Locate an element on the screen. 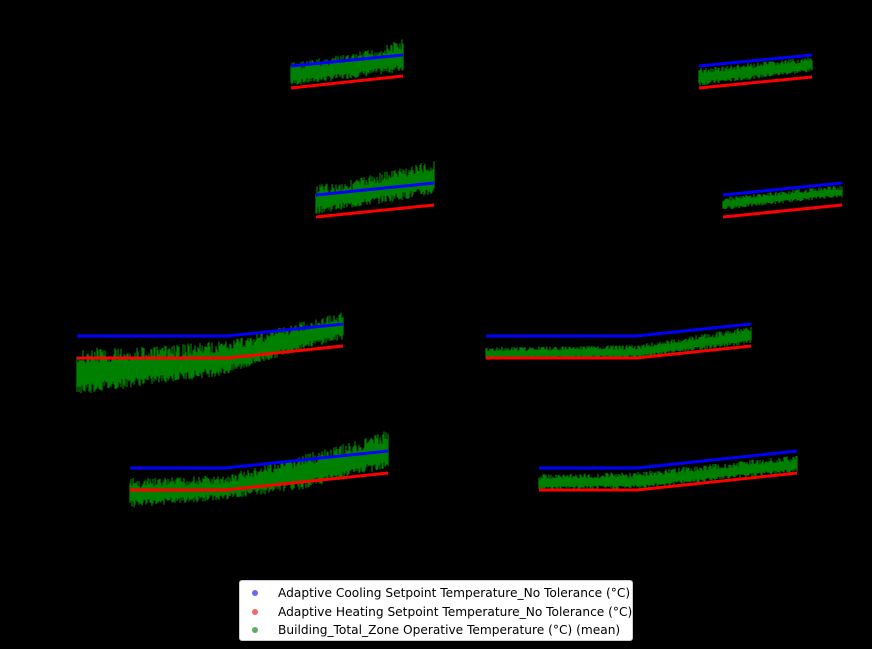 This screenshot has height=649, width=872. operative-marker-icon is located at coordinates (255, 630).